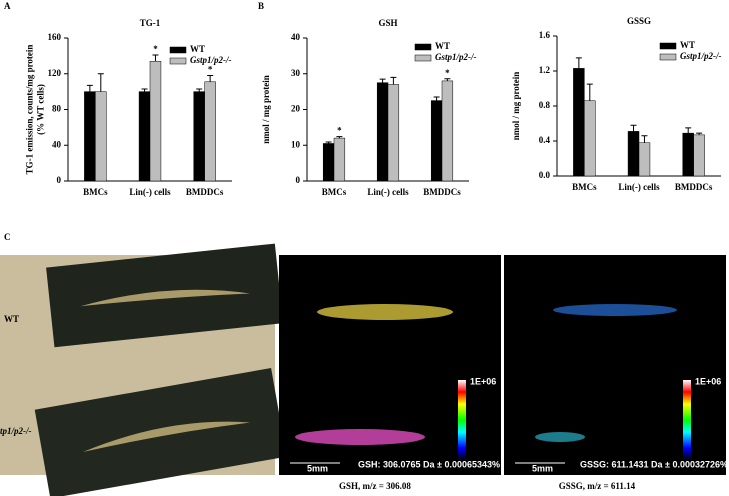  Describe the element at coordinates (654, 464) in the screenshot. I see `image-info: GSSG: 611.1431 Da ± 0.00032726%` at that location.